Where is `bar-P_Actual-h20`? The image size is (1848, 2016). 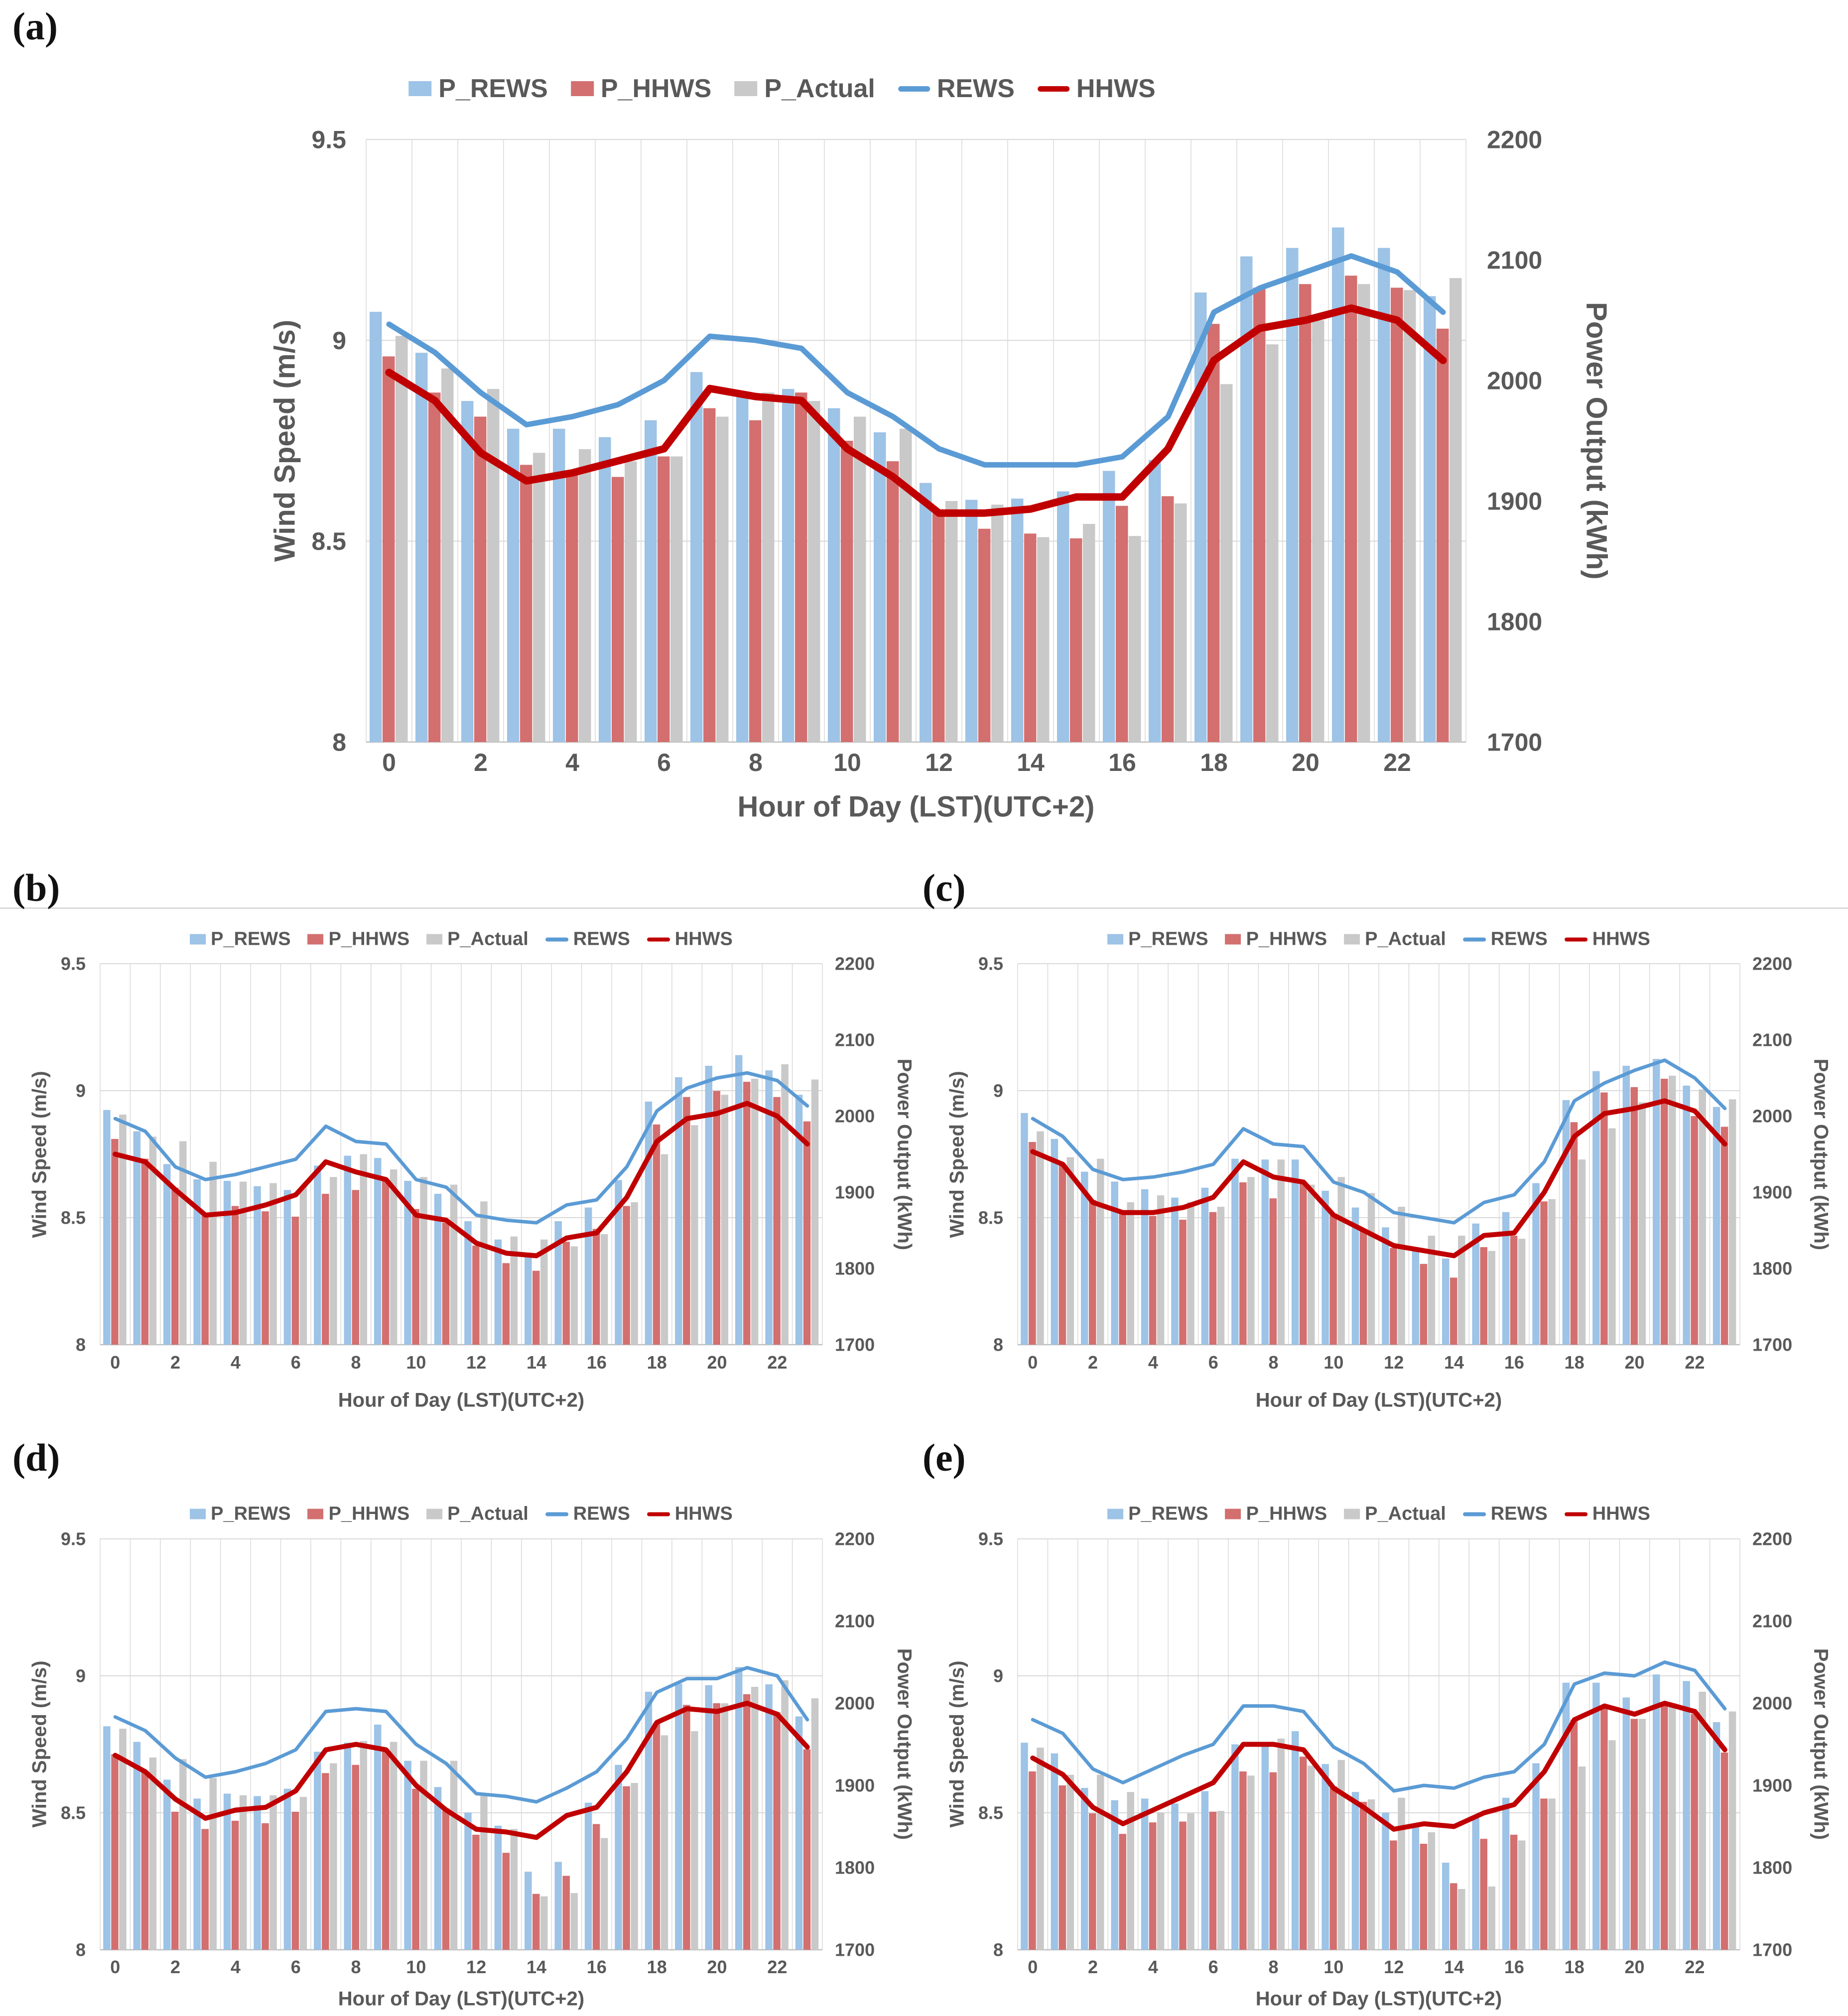
bar-P_Actual-h20 is located at coordinates (1318, 531).